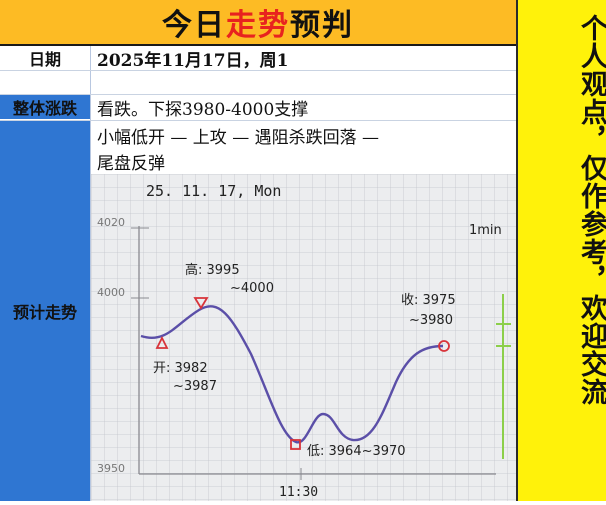 This screenshot has height=505, width=606. I want to click on side-note: 个人观点，仅作参考，欢迎交流, so click(591, 210).